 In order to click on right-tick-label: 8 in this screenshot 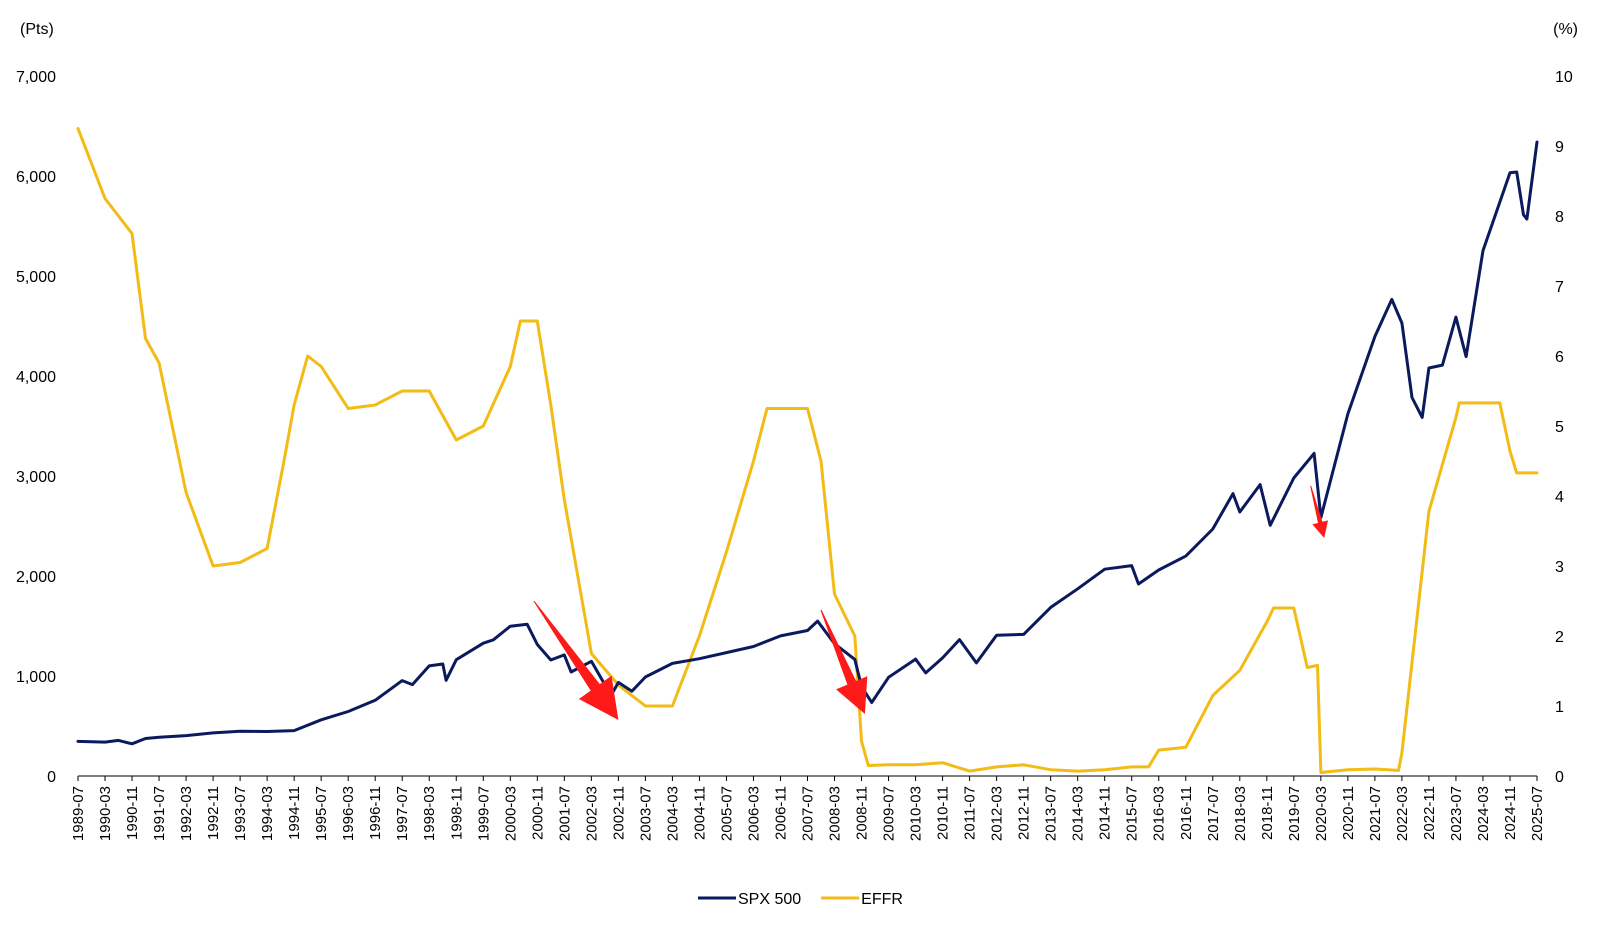, I will do `click(1559, 217)`.